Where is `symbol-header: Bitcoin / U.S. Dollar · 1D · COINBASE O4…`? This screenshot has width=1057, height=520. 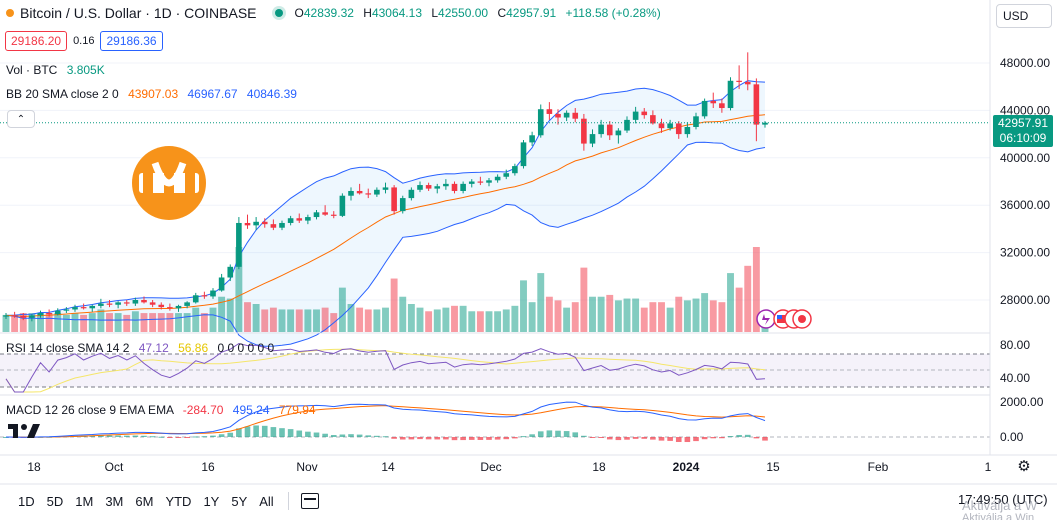 symbol-header: Bitcoin / U.S. Dollar · 1D · COINBASE O4… is located at coordinates (336, 13).